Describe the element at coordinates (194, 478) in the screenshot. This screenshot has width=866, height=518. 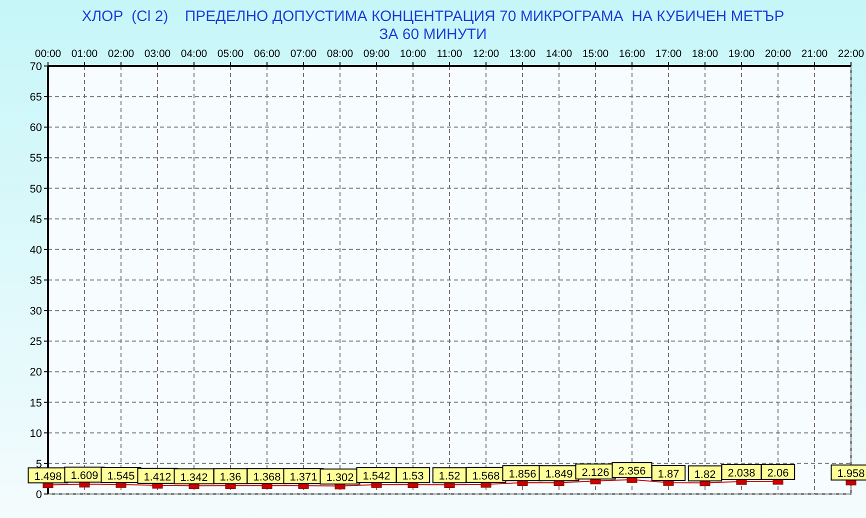
I see `data-label: 1.342` at that location.